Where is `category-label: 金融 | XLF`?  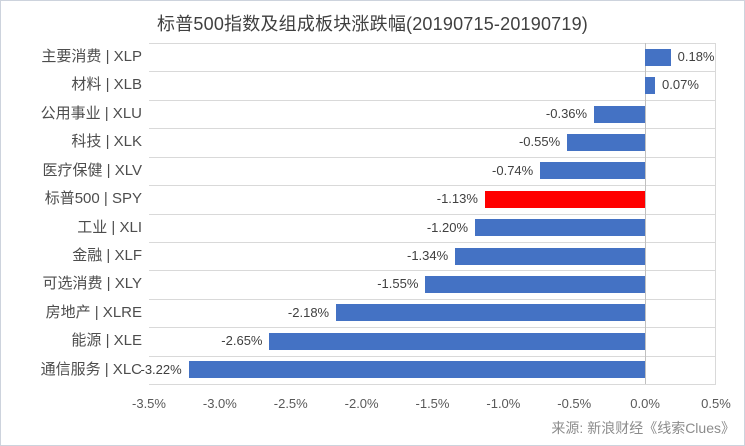 category-label: 金融 | XLF is located at coordinates (107, 255).